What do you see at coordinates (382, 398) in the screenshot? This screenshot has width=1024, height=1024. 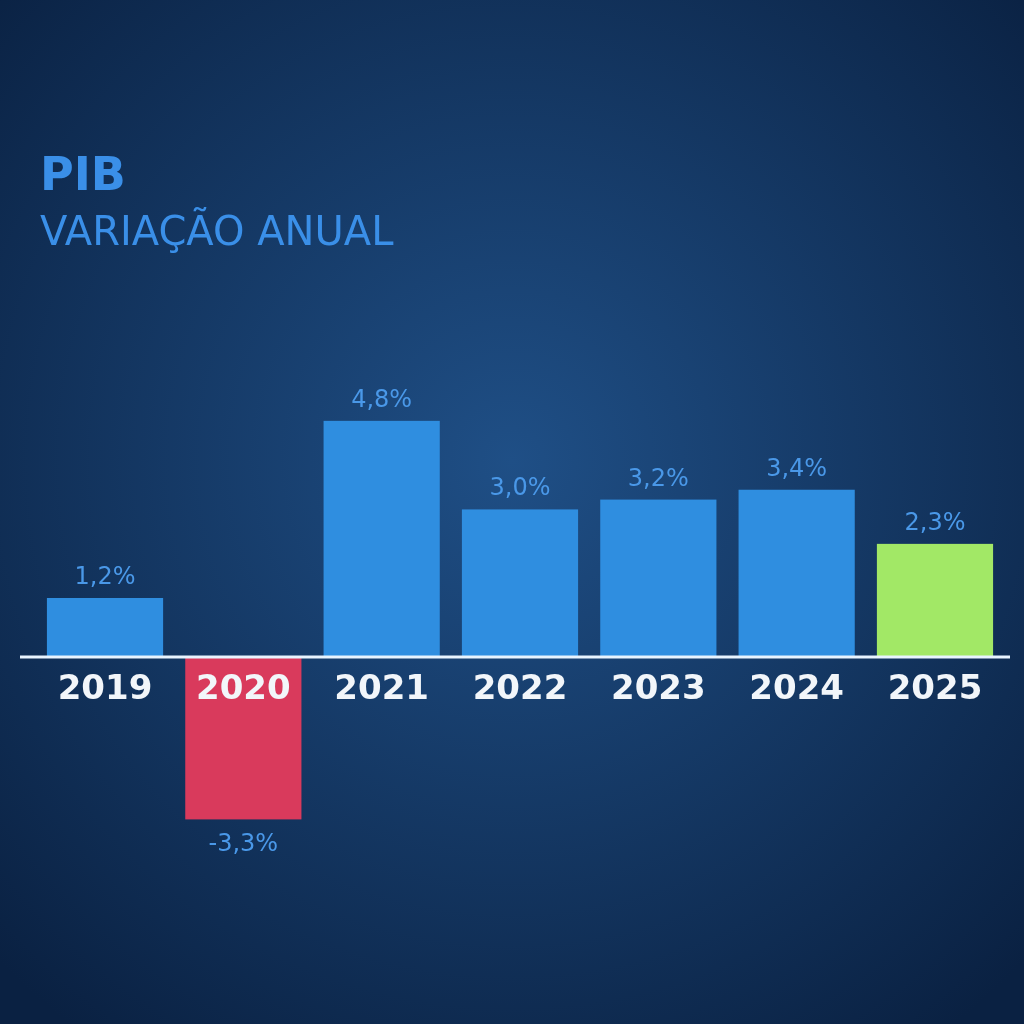 I see `data-label: 4,8%` at bounding box center [382, 398].